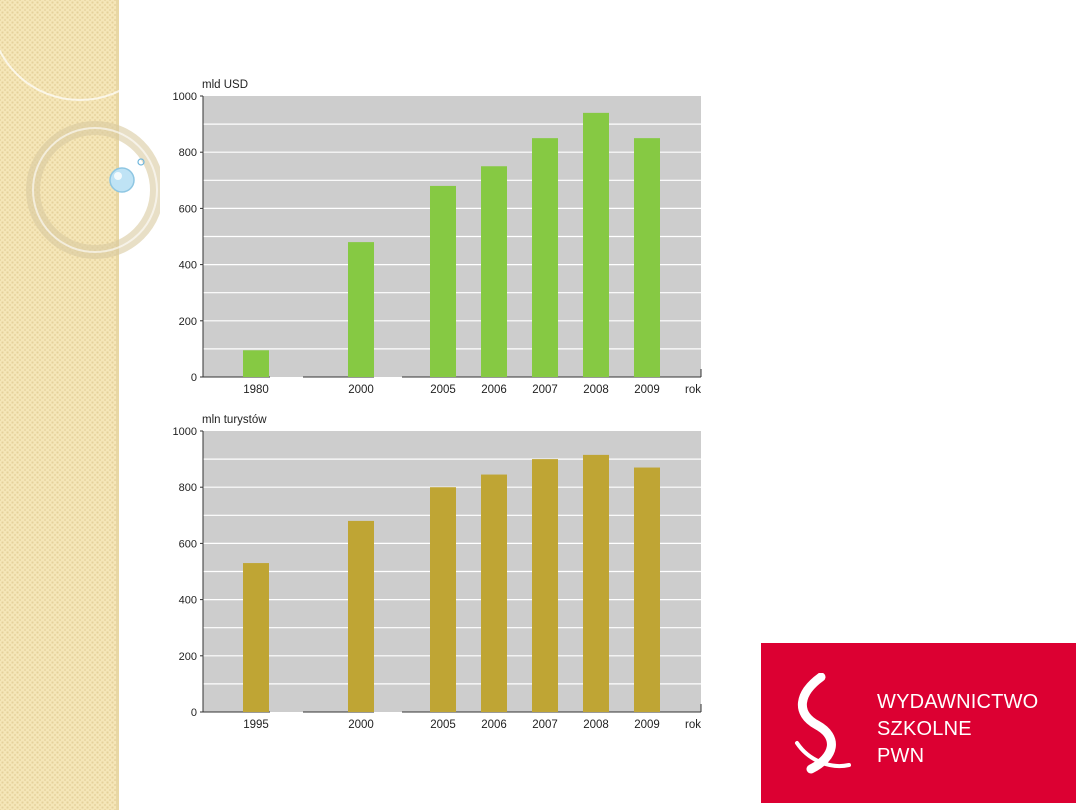  I want to click on publisher-logo: WYDAWNICTWO SZKOLNE PWN, so click(918, 723).